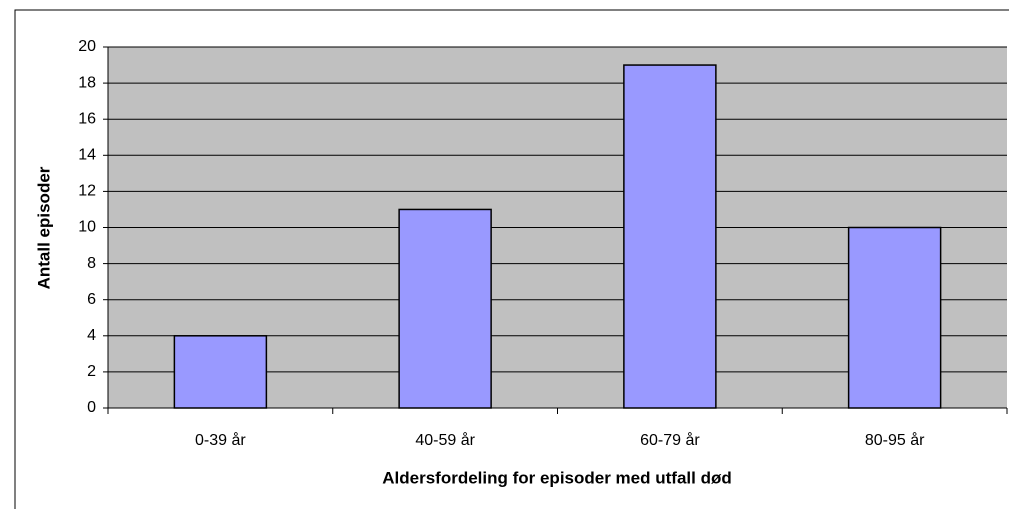  Describe the element at coordinates (43, 227) in the screenshot. I see `y-axis-title: Antall episoder` at that location.